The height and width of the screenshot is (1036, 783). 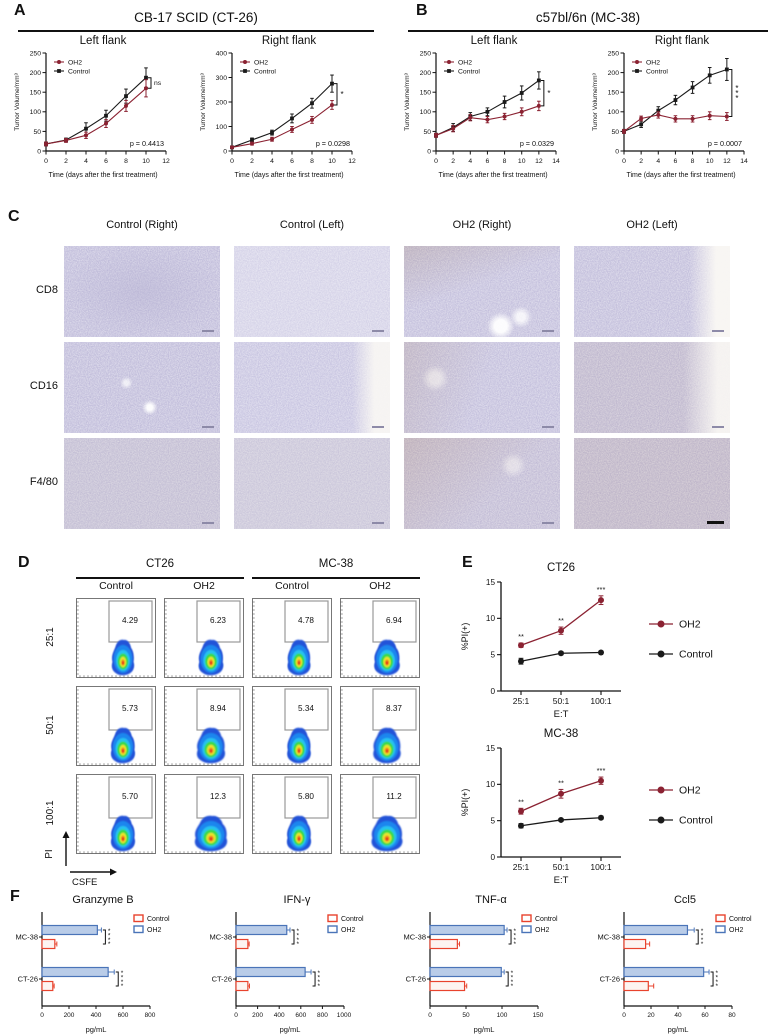 I want to click on ihc-row-cd16: CD16, so click(x=43, y=386).